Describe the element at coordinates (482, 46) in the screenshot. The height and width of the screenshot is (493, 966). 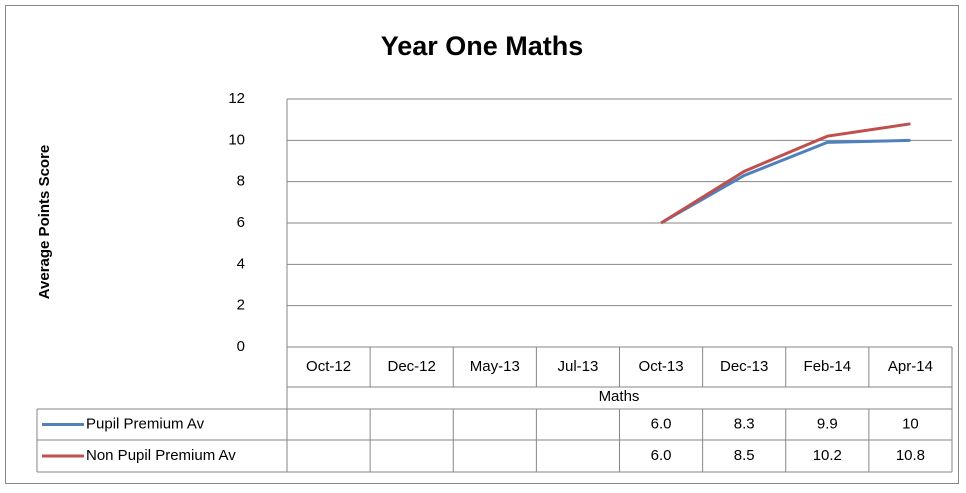
I see `chart-title: Year One Maths` at that location.